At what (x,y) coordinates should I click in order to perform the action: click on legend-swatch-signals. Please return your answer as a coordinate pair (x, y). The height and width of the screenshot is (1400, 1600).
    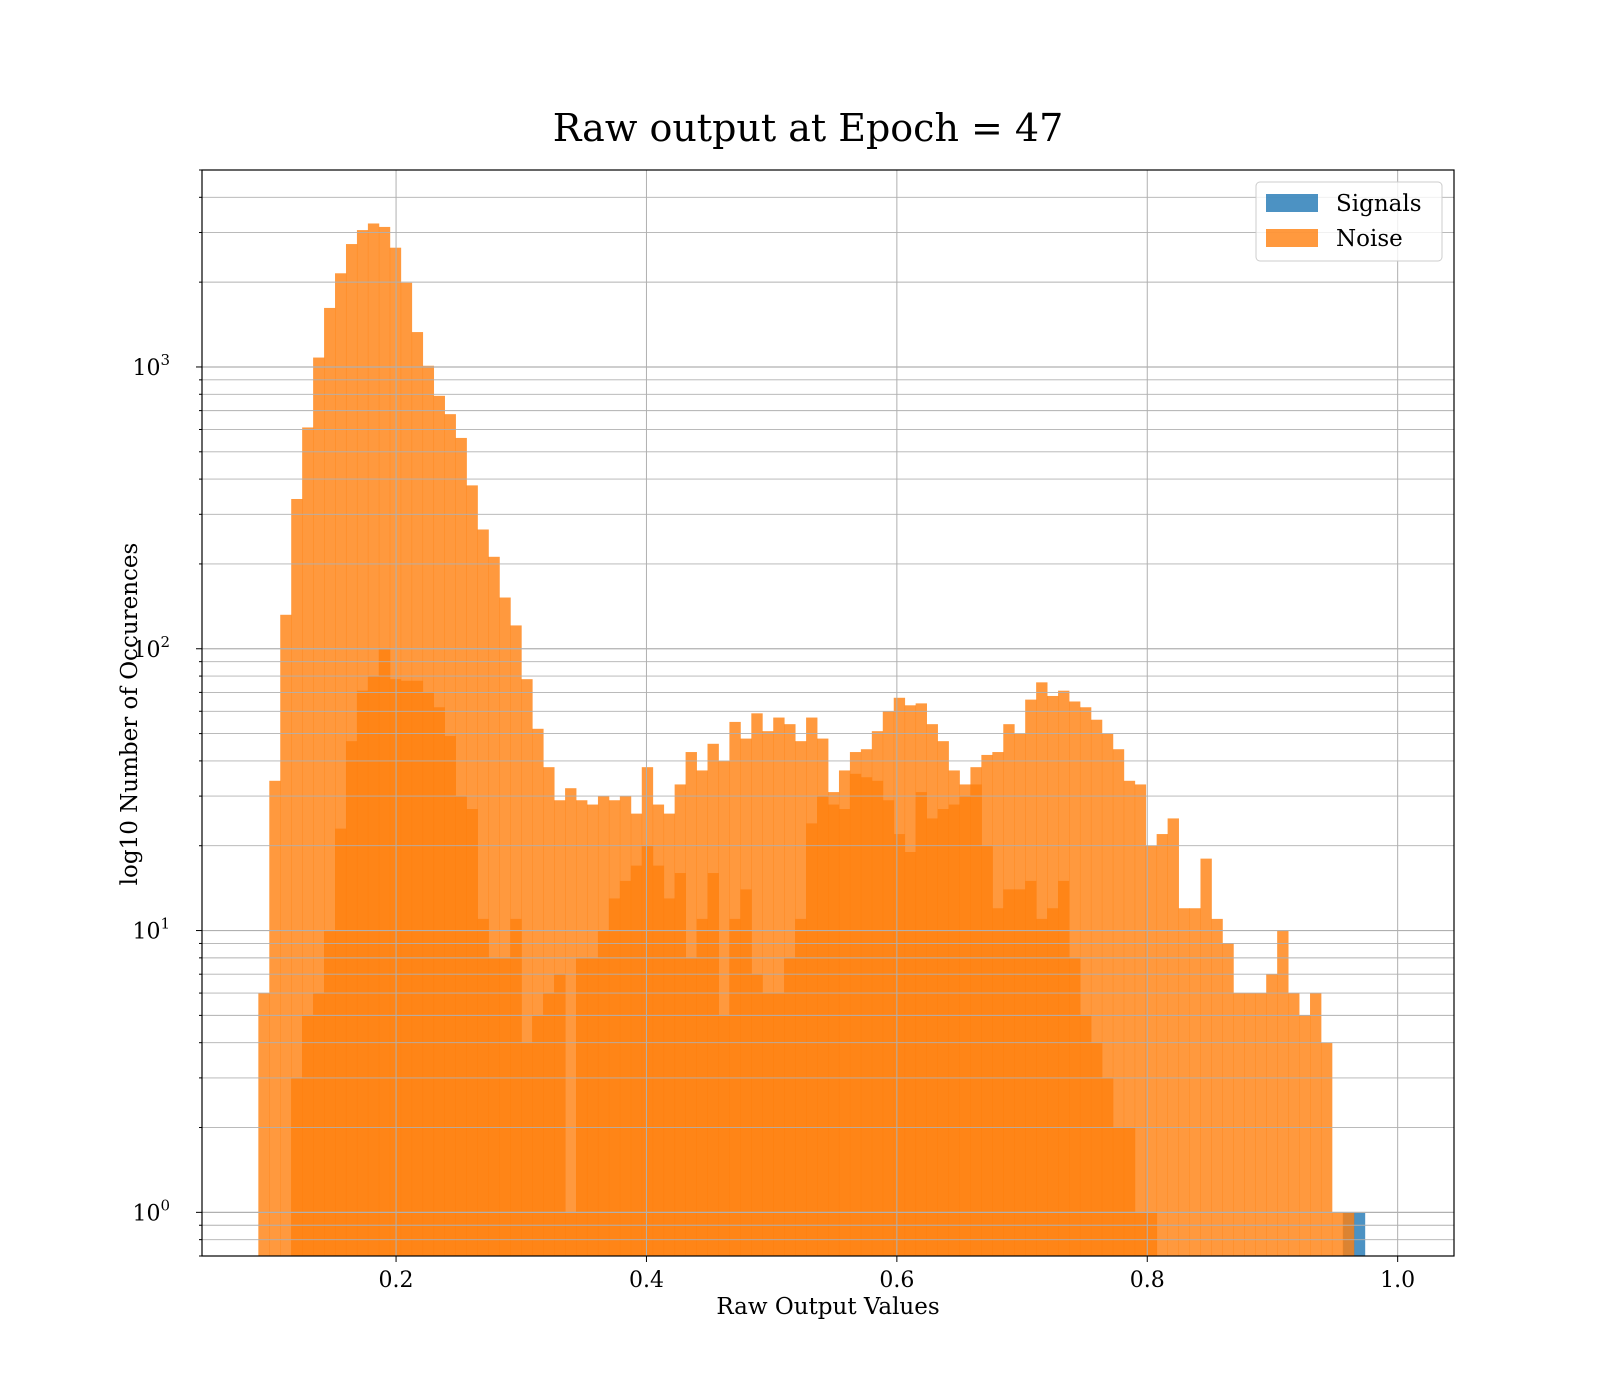
    Looking at the image, I should click on (1292, 203).